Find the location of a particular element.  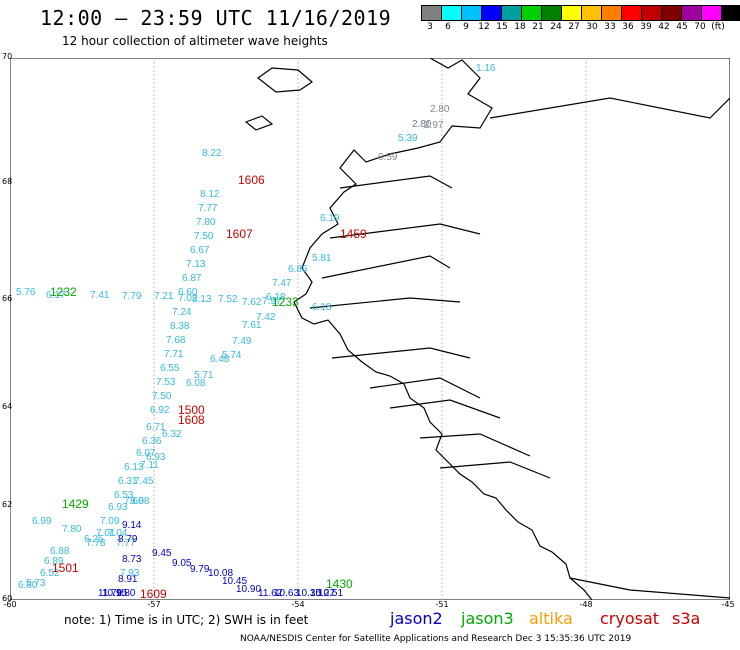

lon-label: -57 is located at coordinates (154, 604).